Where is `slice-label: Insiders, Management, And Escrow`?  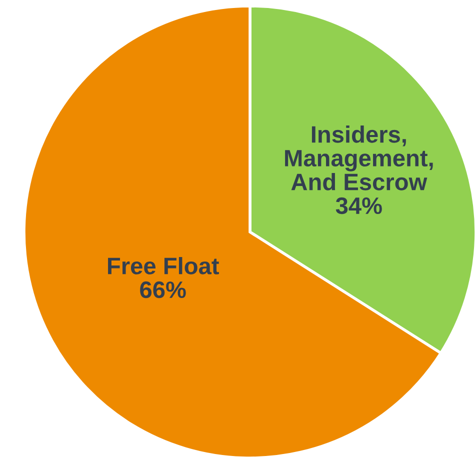
slice-label: Insiders, Management, And Escrow is located at coordinates (359, 157).